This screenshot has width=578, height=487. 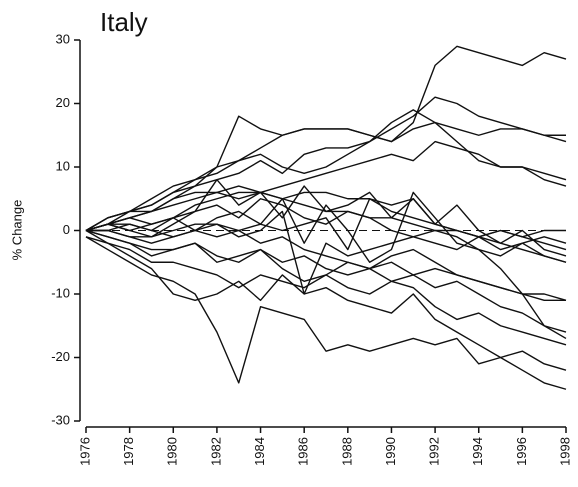 I want to click on x-tick-label: 1992, so click(x=434, y=451).